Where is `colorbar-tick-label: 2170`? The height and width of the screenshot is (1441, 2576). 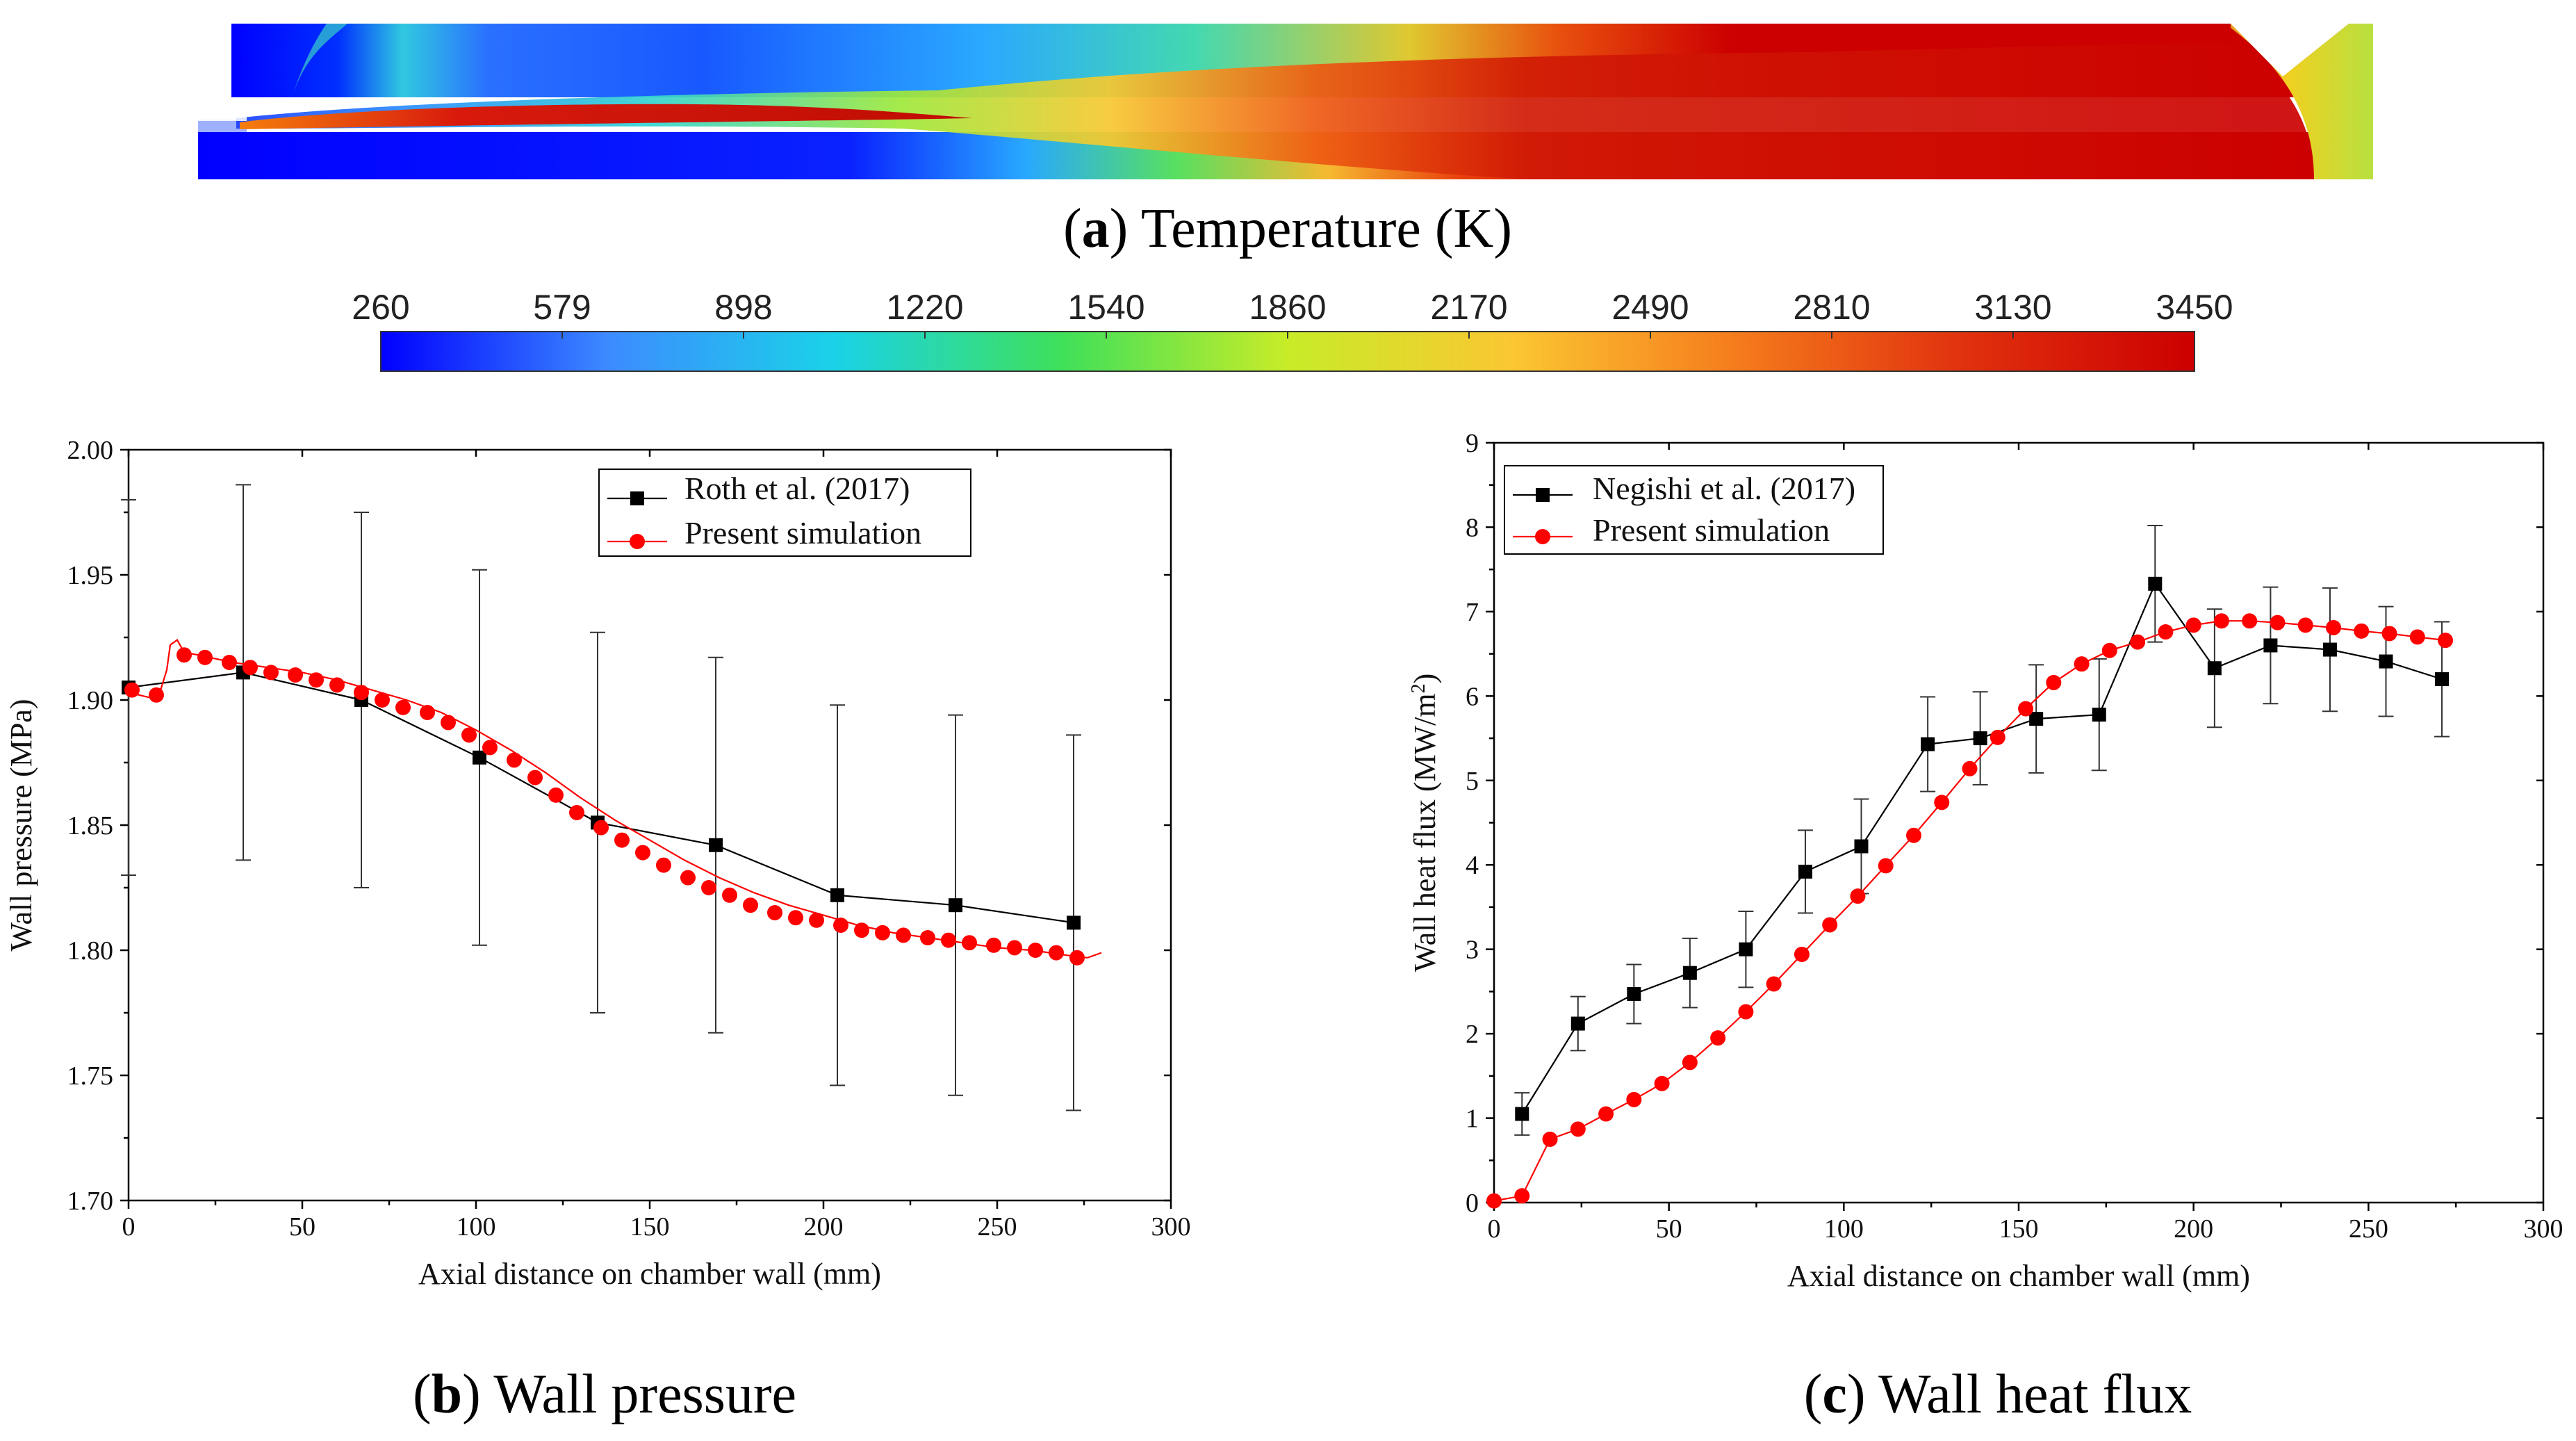
colorbar-tick-label: 2170 is located at coordinates (1468, 307).